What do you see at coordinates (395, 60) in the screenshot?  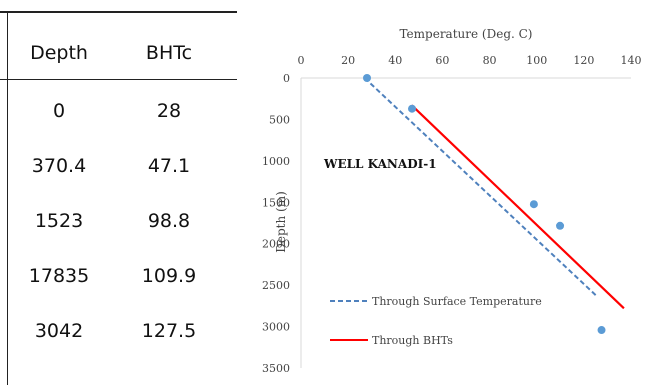 I see `x-tick-label: 40` at bounding box center [395, 60].